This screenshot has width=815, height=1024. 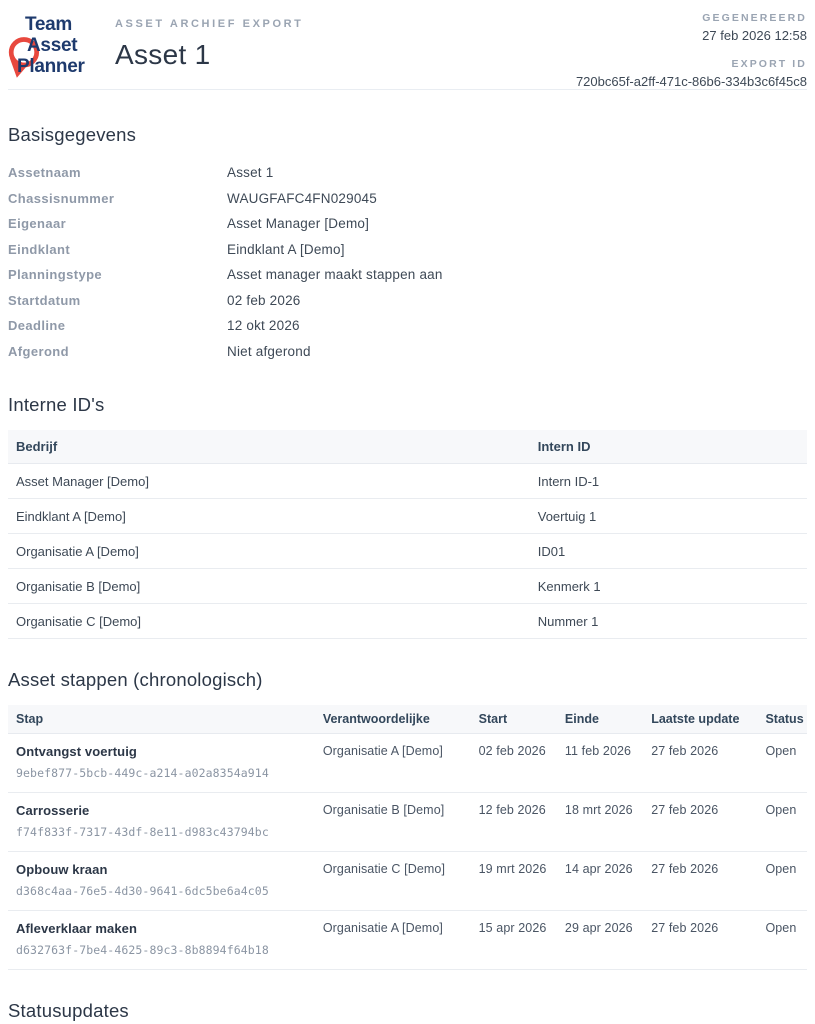 What do you see at coordinates (691, 81) in the screenshot?
I see `export-id-value: 720bc65f-a2ff-471c-86b6-334b3c6f45c8` at bounding box center [691, 81].